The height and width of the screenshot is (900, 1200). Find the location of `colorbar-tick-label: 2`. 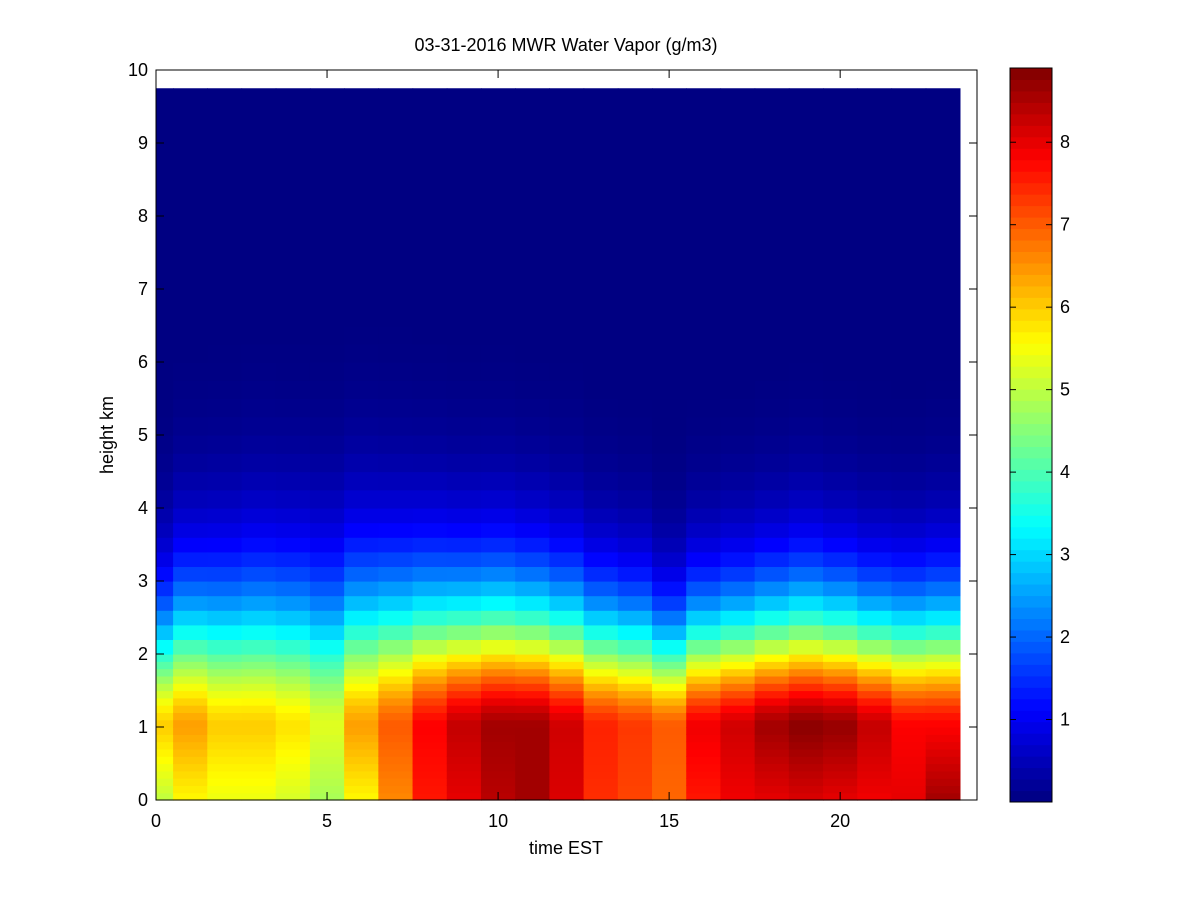

colorbar-tick-label: 2 is located at coordinates (1065, 637).